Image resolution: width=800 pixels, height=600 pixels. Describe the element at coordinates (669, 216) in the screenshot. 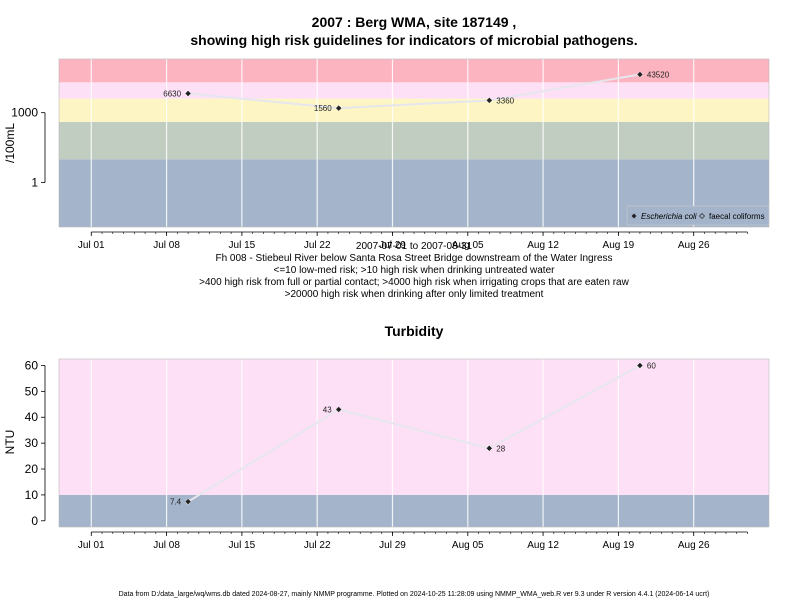

I see `legend-label-ecoli: Escherichia coli` at that location.